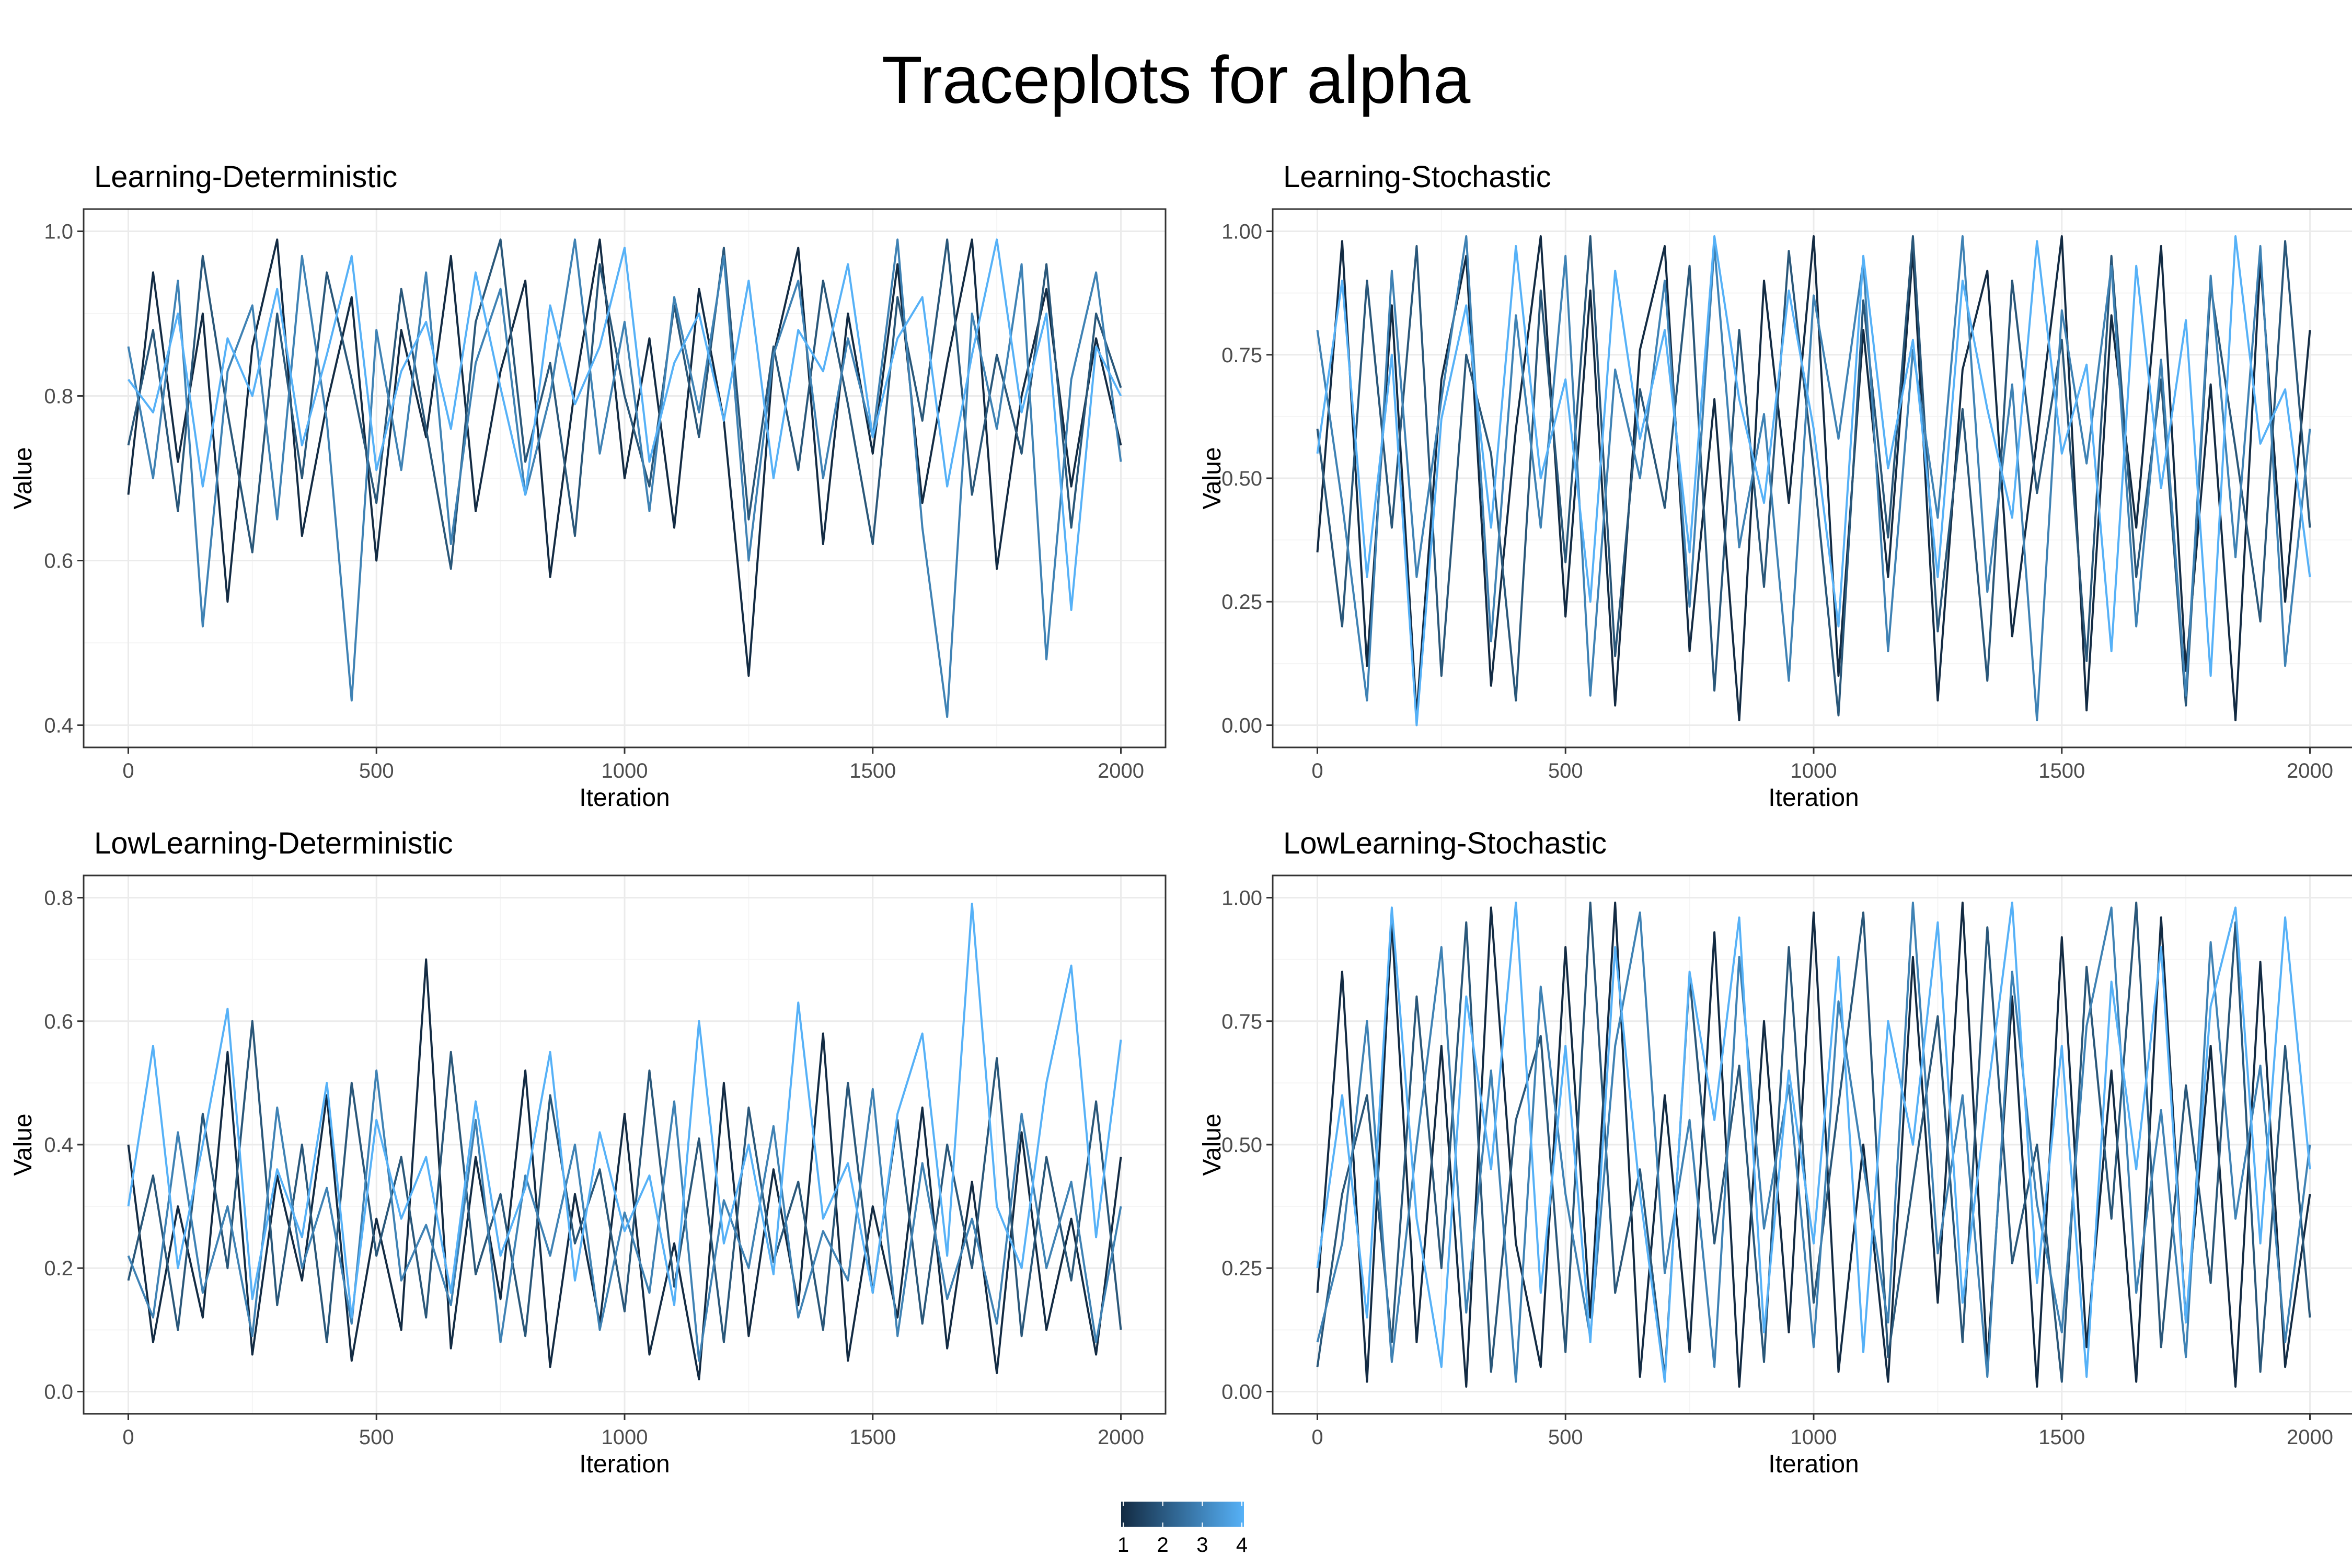 The image size is (2352, 1568). Describe the element at coordinates (246, 177) in the screenshot. I see `panel-title: Learning-Deterministic` at that location.